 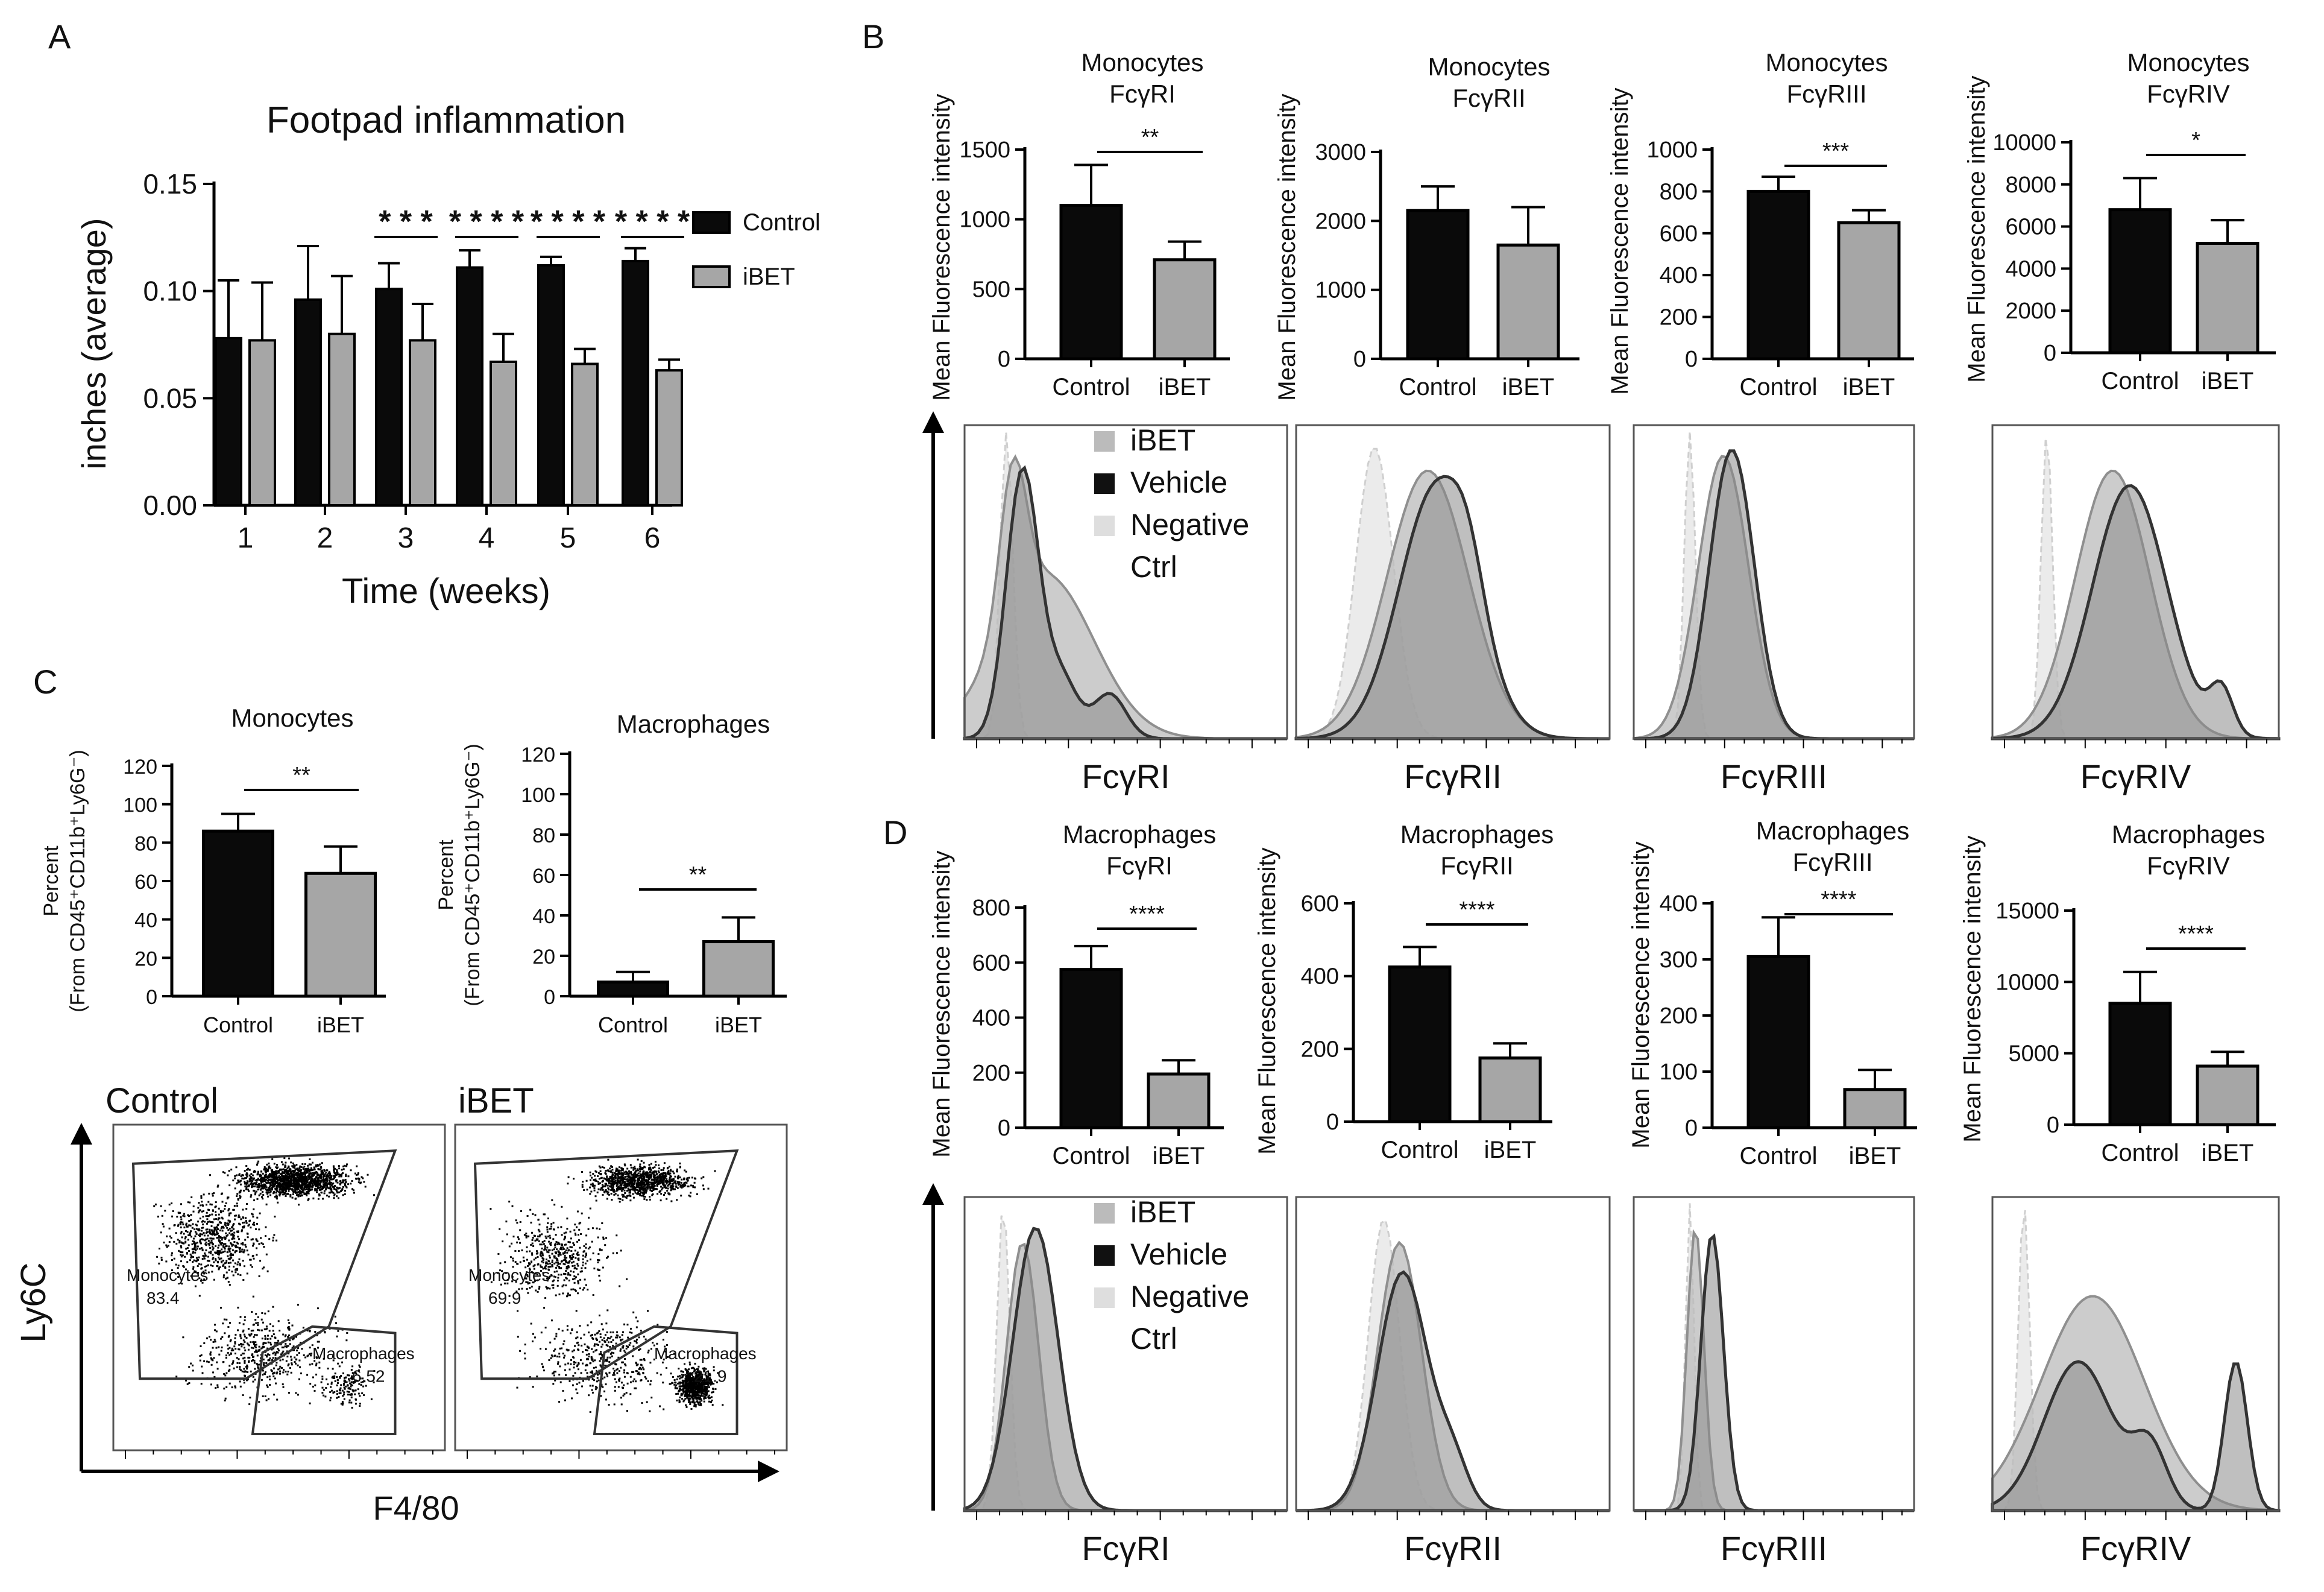 I want to click on y-axis-label: Mean Fluorescence intensity, so click(x=1620, y=240).